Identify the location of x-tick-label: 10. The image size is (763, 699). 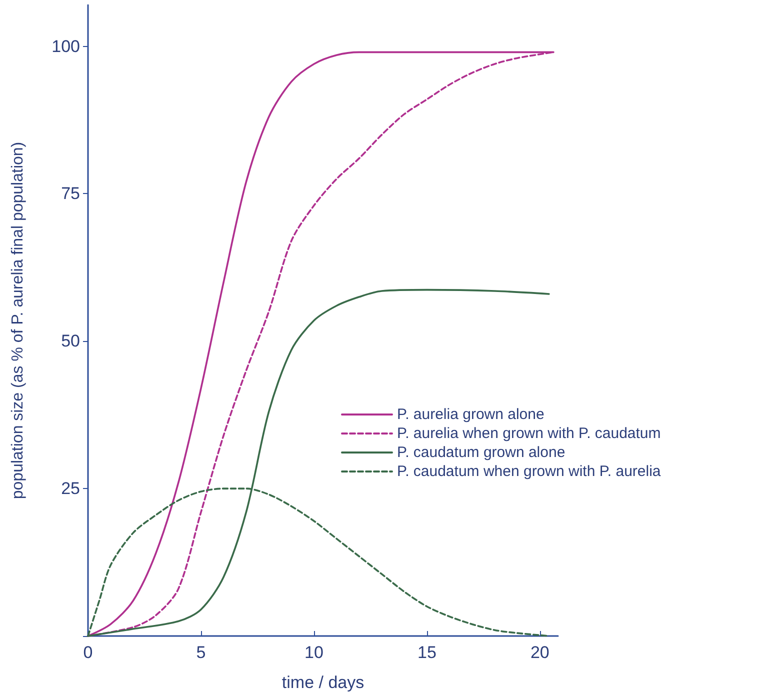
(314, 652).